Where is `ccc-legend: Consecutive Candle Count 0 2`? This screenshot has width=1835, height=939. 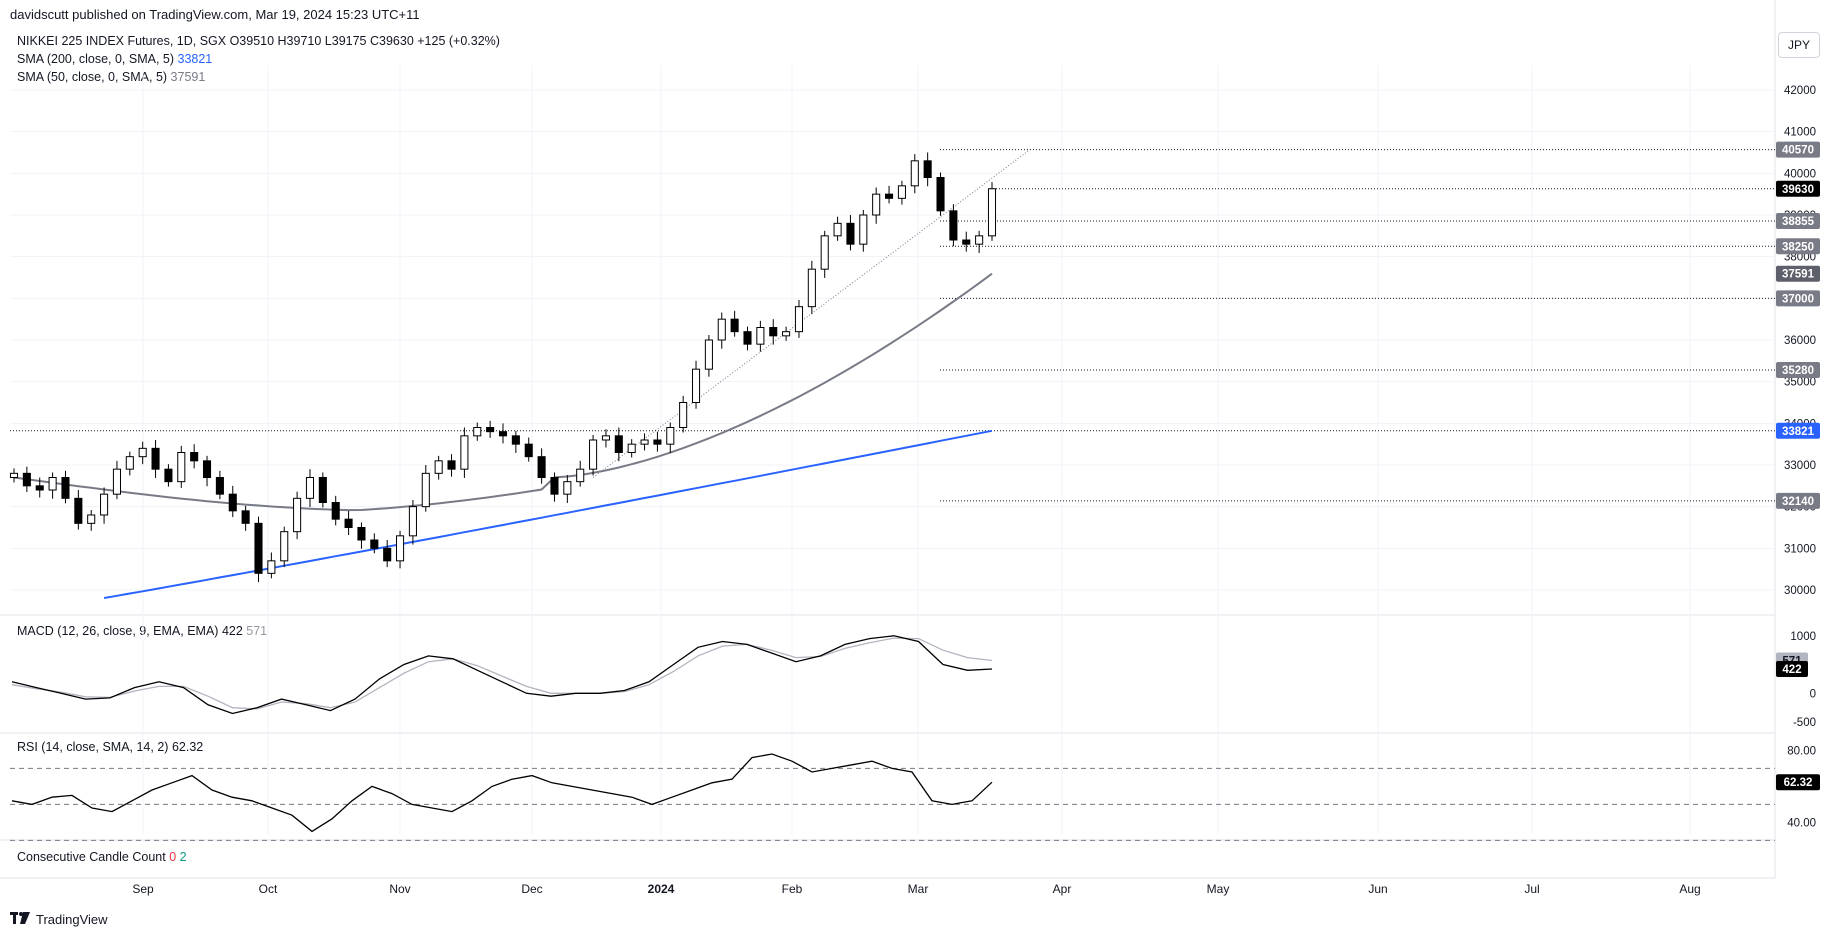
ccc-legend: Consecutive Candle Count 0 2 is located at coordinates (102, 857).